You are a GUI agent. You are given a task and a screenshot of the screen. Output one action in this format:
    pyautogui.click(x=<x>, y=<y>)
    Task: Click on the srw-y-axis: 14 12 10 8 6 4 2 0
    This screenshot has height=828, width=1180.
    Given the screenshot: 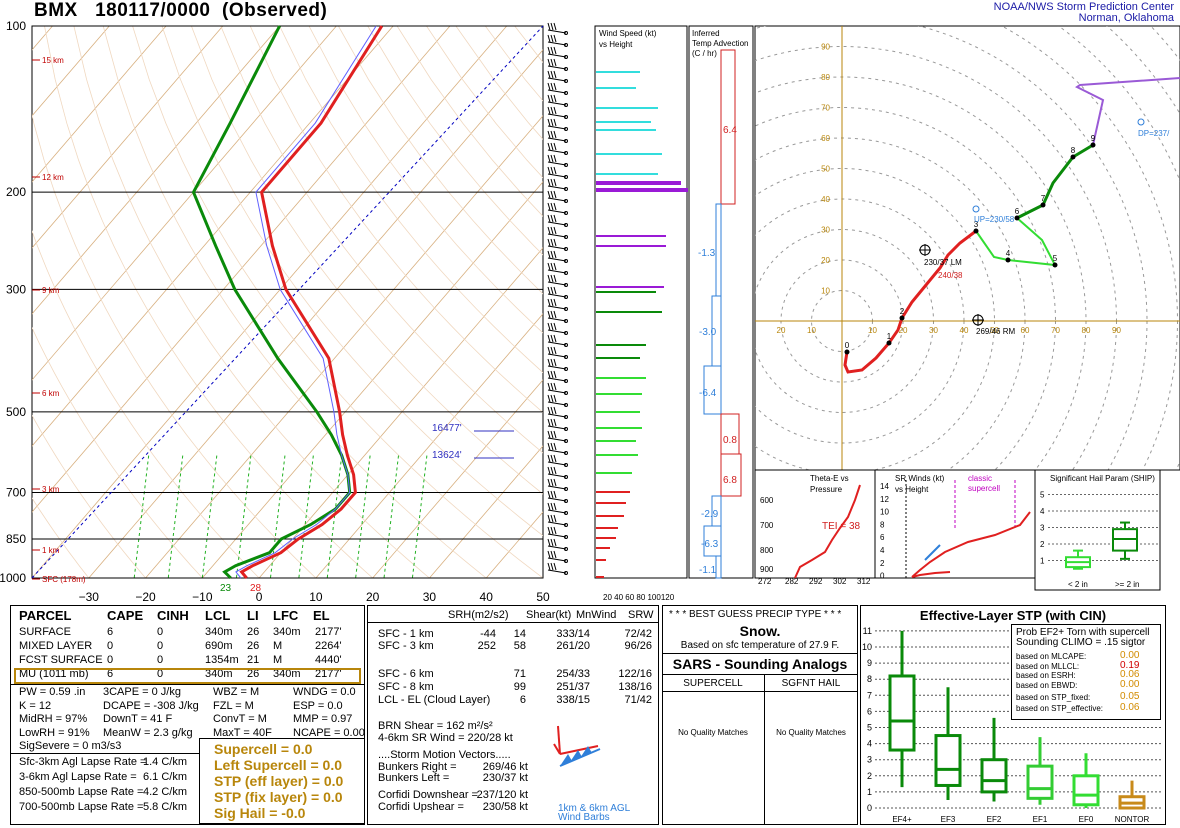 What is the action you would take?
    pyautogui.click(x=884, y=531)
    